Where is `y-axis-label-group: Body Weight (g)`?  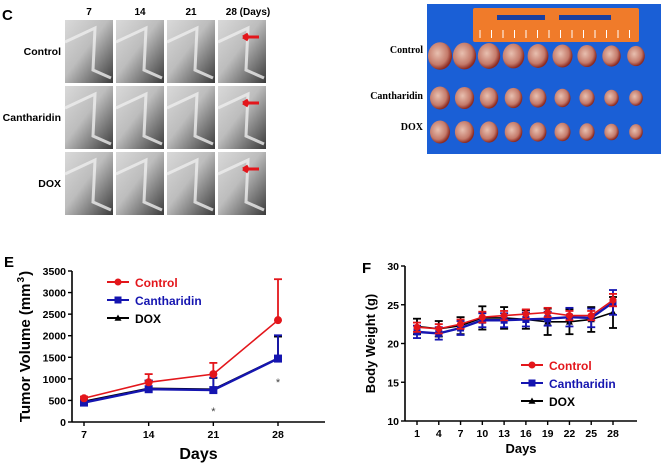
y-axis-label-group: Body Weight (g) is located at coordinates (370, 343).